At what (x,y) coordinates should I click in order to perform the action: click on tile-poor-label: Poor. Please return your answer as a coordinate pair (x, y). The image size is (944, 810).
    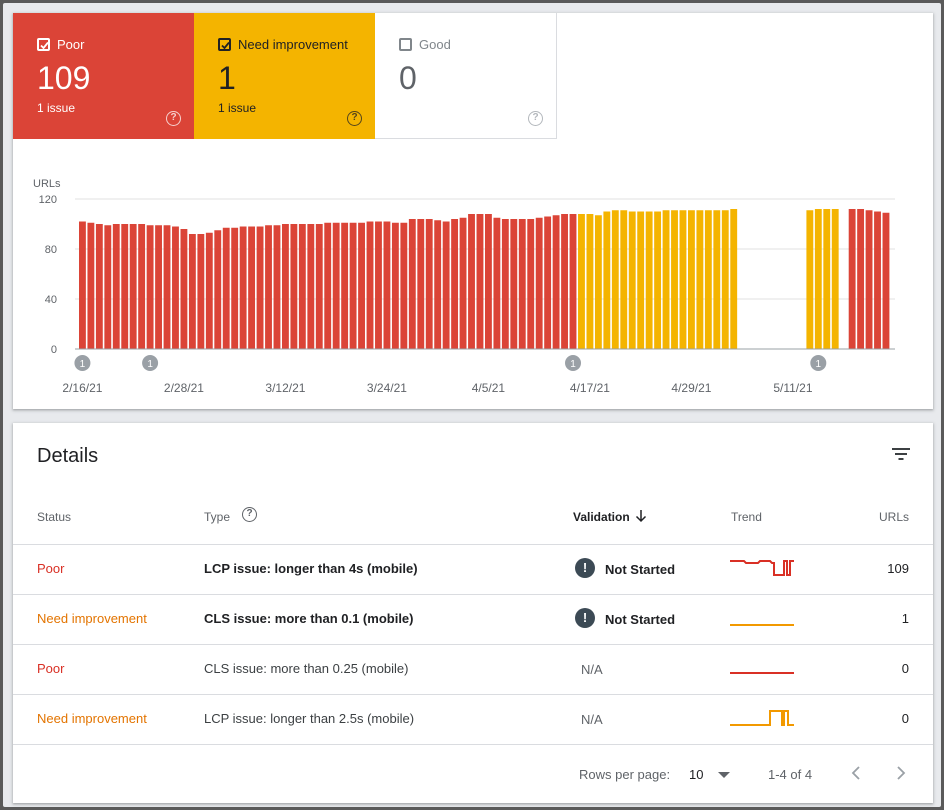
    Looking at the image, I should click on (71, 44).